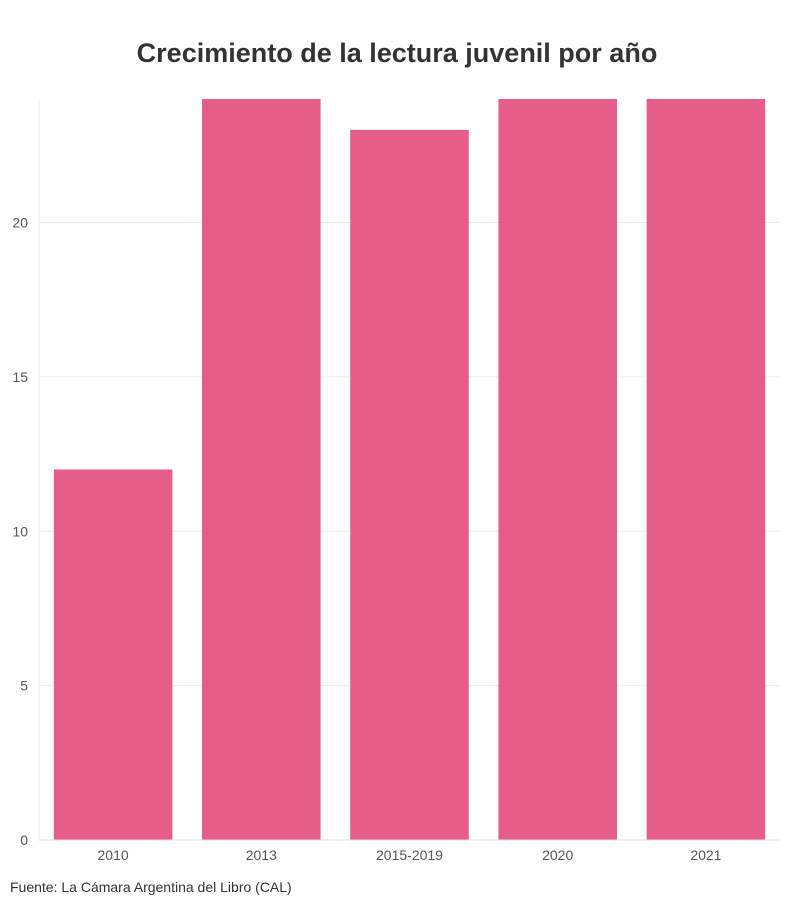  Describe the element at coordinates (261, 469) in the screenshot. I see `bar-2013` at that location.